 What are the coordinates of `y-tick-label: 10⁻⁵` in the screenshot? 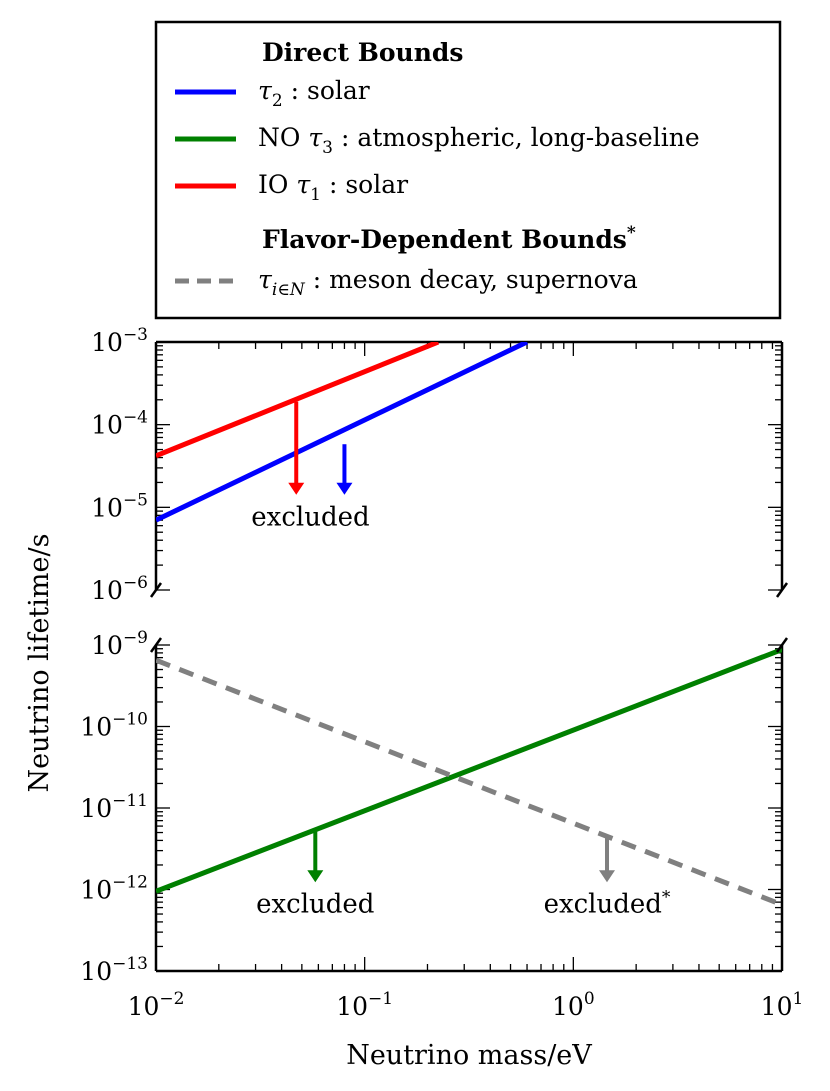 It's located at (119, 506).